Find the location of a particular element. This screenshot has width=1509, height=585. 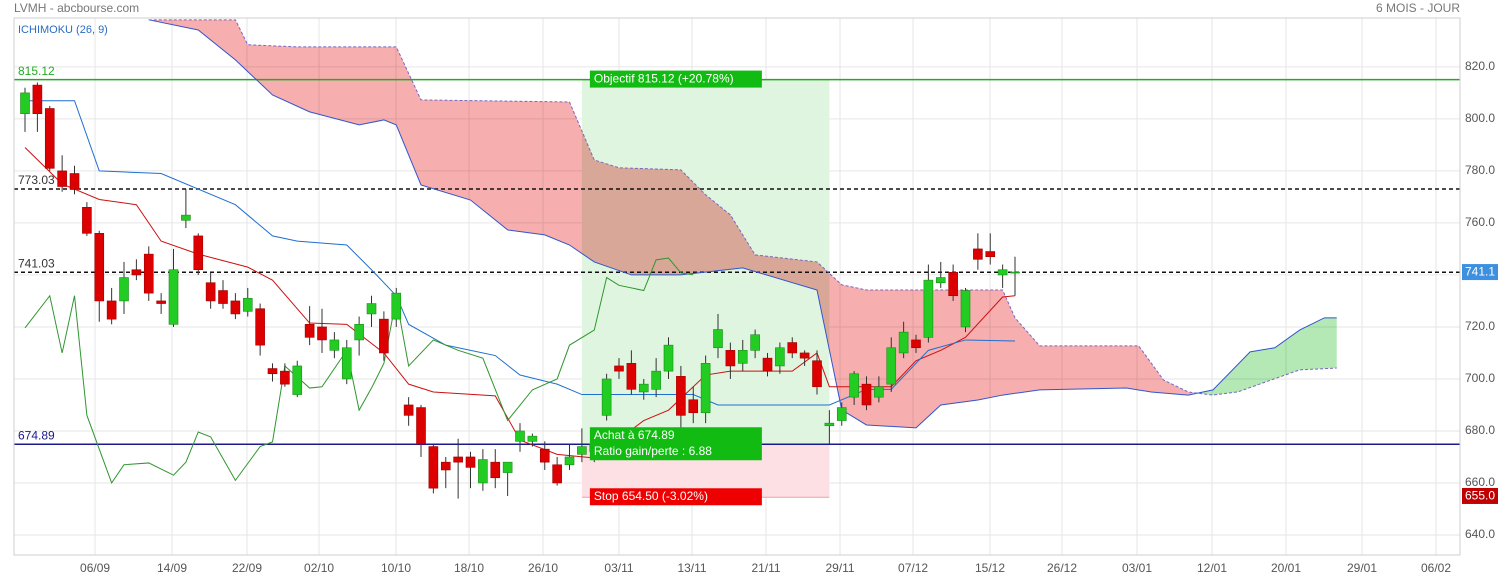

chart-title: LVMH - abcbourse.com is located at coordinates (76, 8).